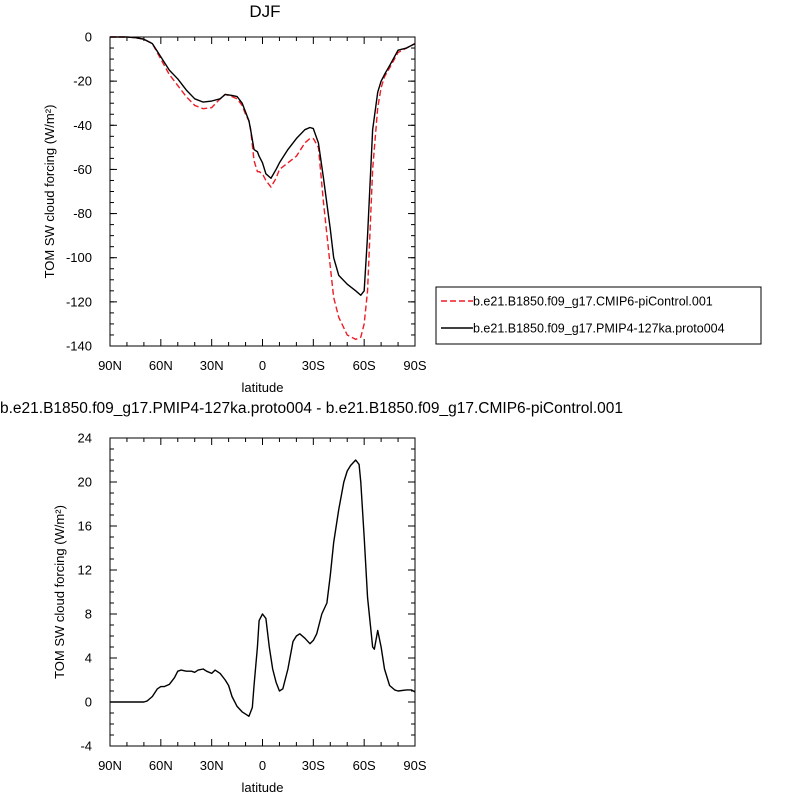  I want to click on top-x-tick-label: 30S, so click(313, 365).